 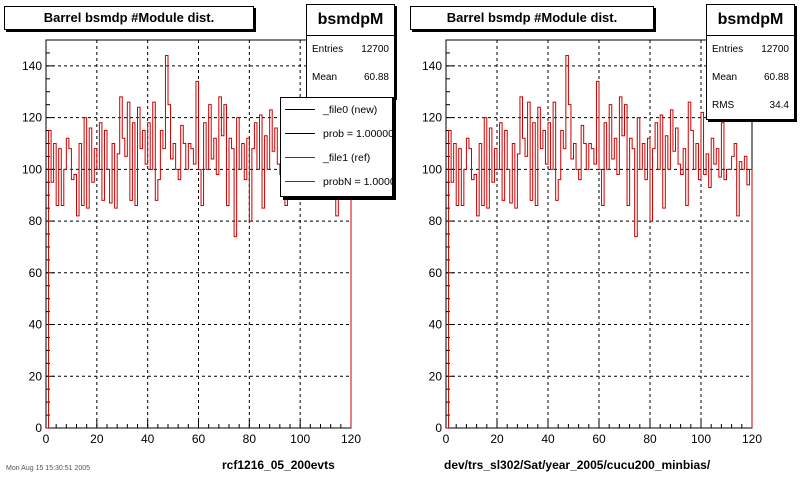 What do you see at coordinates (357, 182) in the screenshot?
I see `legend-label-probn: probN = 1.000000` at bounding box center [357, 182].